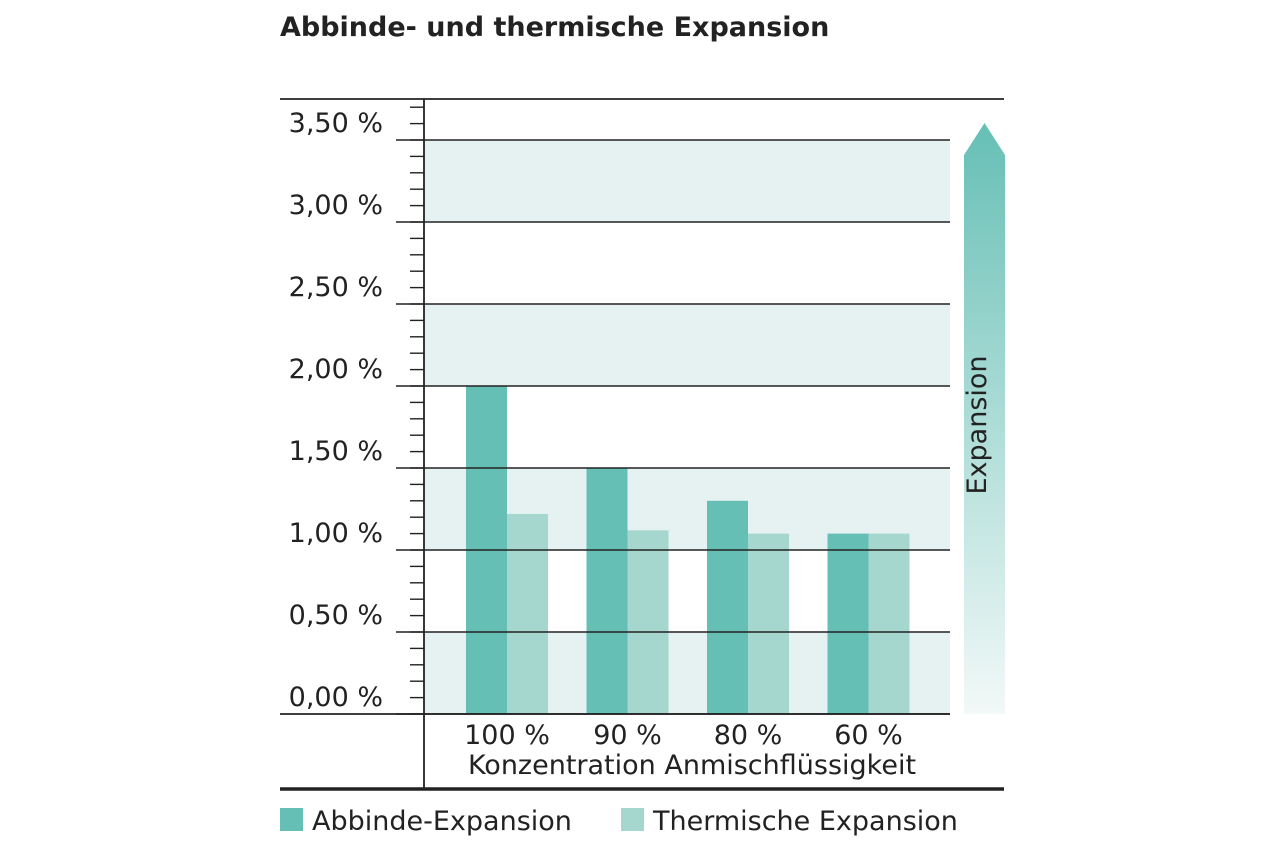 The height and width of the screenshot is (851, 1280). Describe the element at coordinates (336, 615) in the screenshot. I see `y-tick-label-1: 0,50 %` at that location.